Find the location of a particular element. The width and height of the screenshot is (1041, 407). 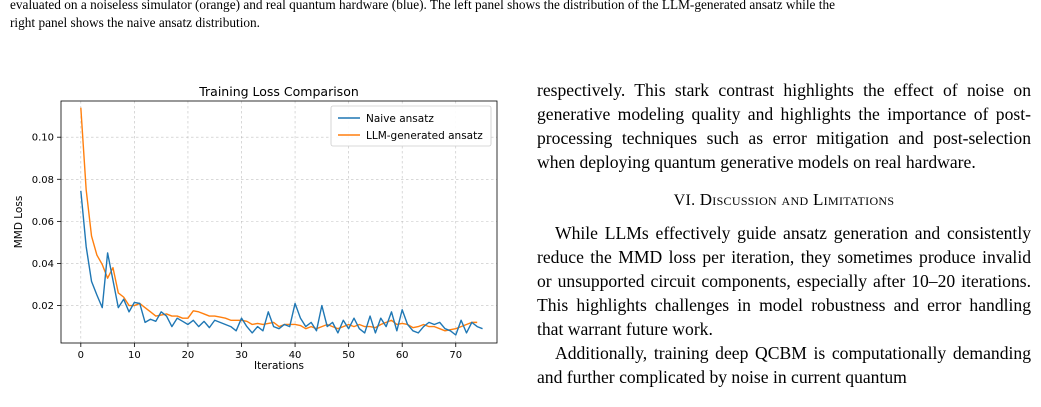

x-tick-label: 30 is located at coordinates (241, 355).